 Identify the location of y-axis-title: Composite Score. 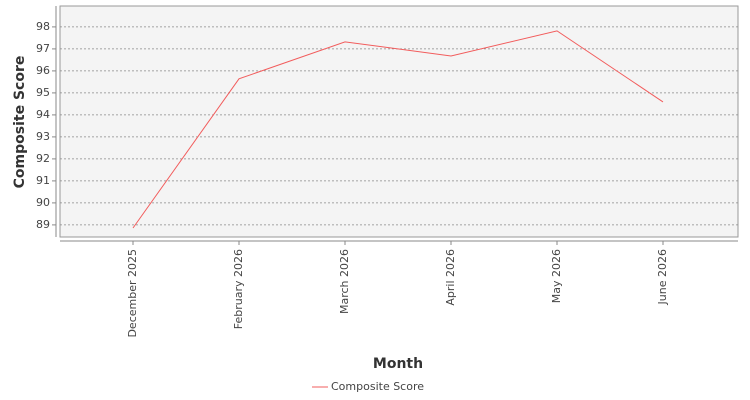
(20, 122).